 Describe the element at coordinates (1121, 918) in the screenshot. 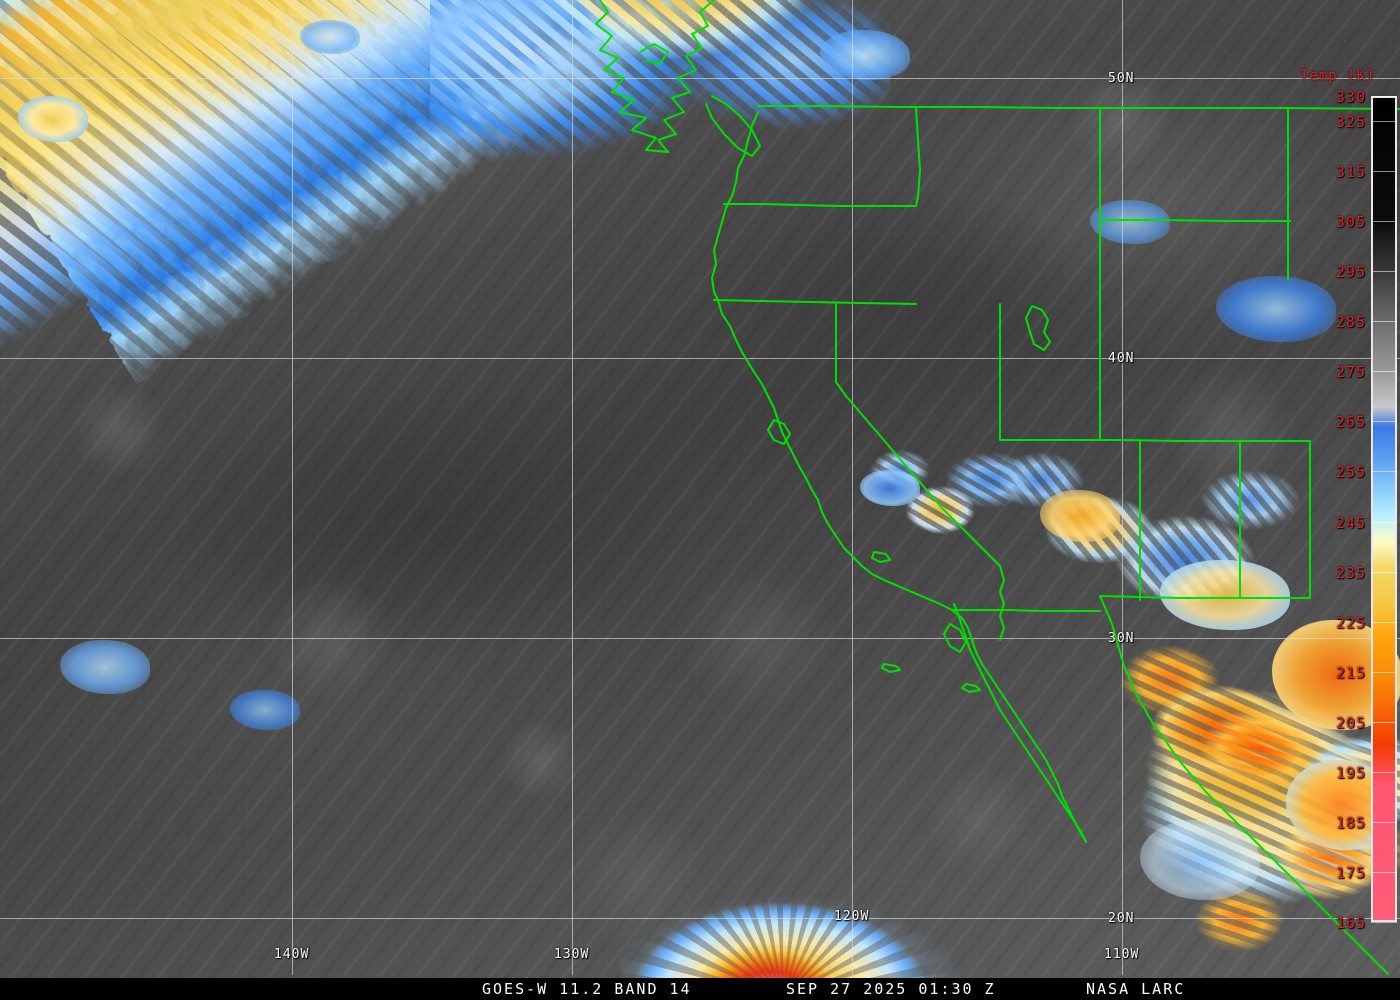

I see `grid-label-lat-20n: 20N` at that location.